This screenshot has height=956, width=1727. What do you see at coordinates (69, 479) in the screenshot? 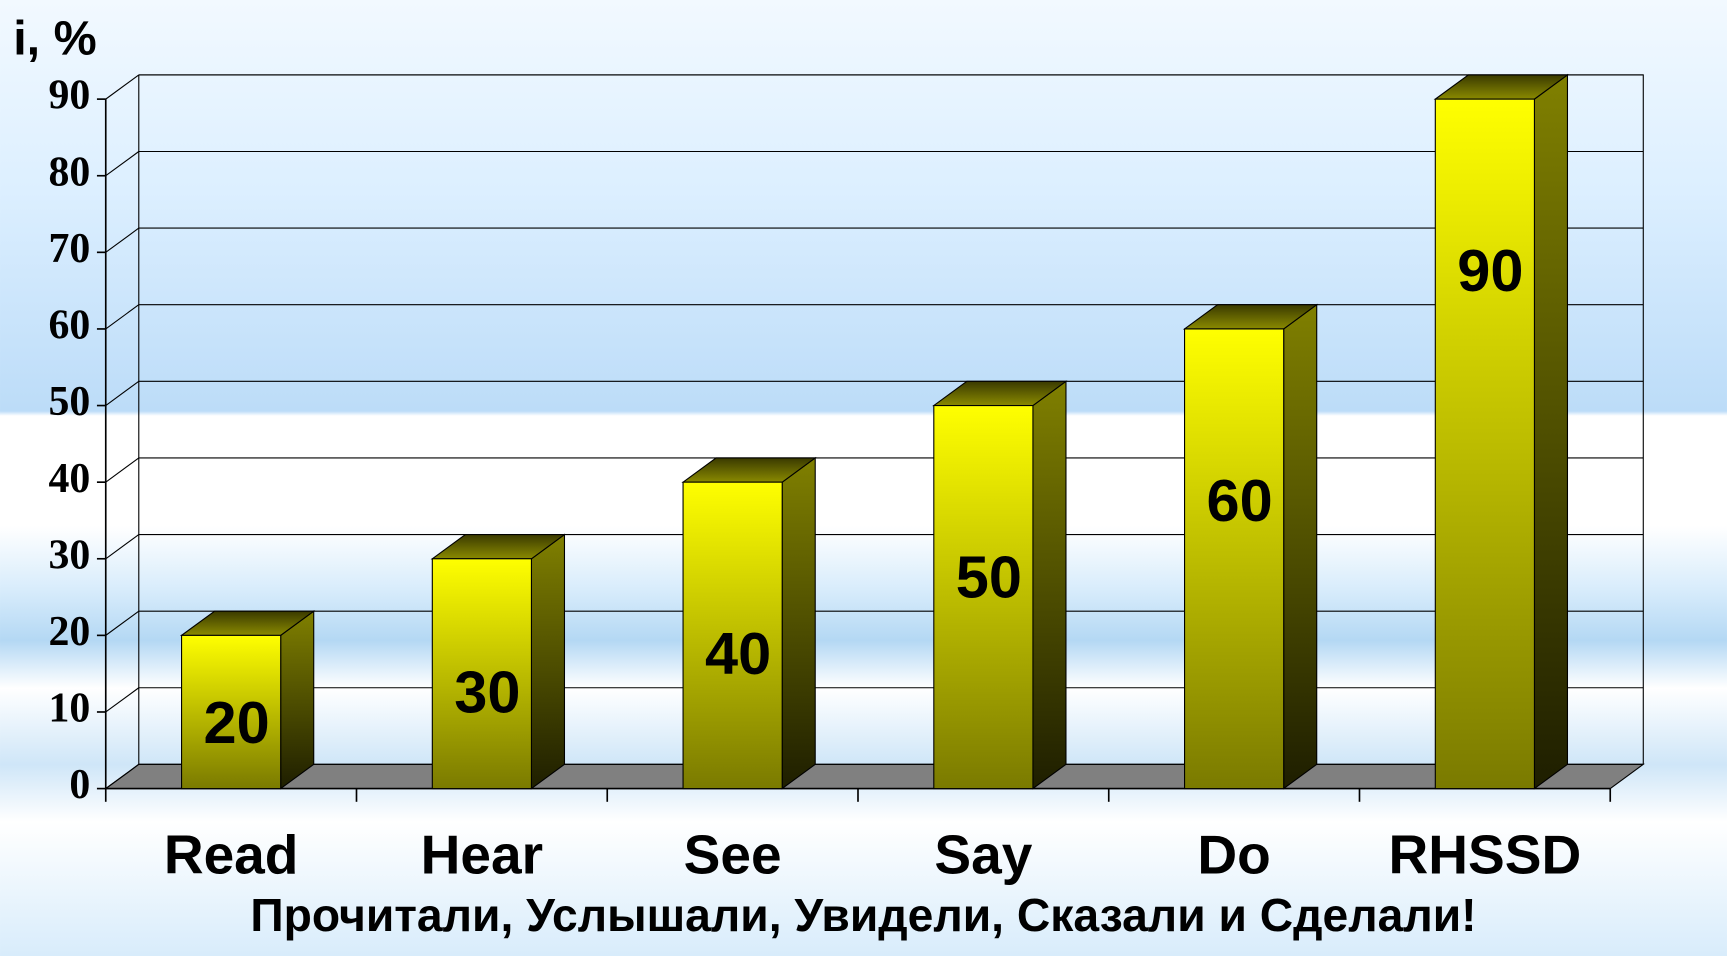
I see `y-tick-label: 40` at bounding box center [69, 479].